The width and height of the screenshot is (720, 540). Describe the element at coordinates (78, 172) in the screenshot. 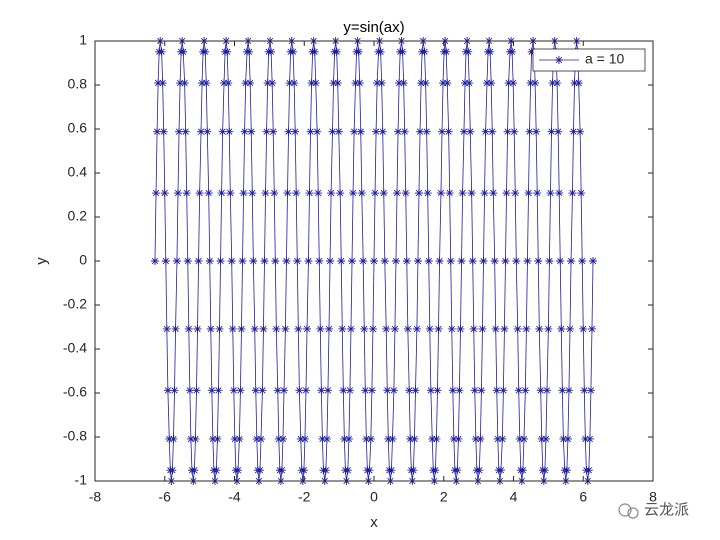

I see `y-tick-label: 0.4` at that location.